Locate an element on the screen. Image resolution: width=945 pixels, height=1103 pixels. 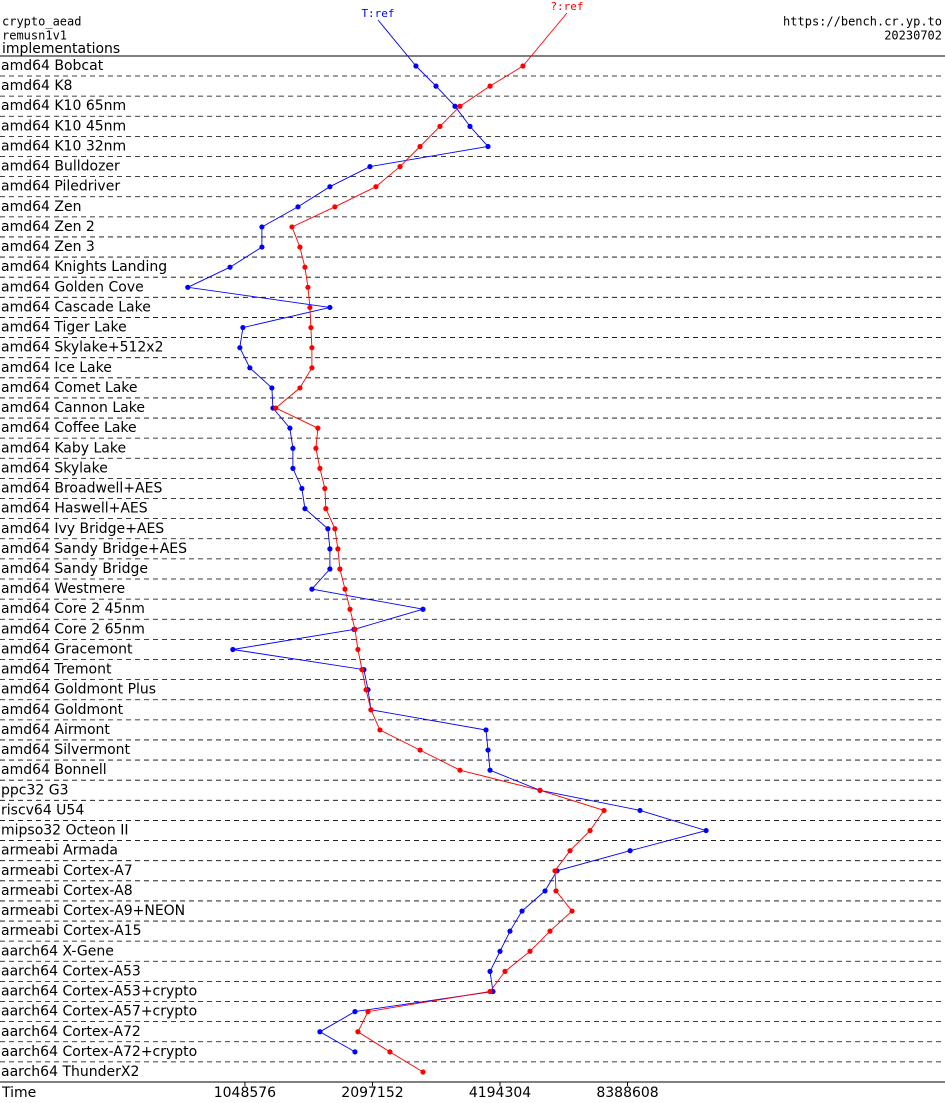
category-label: amd64 Zen 3 is located at coordinates (48, 247).